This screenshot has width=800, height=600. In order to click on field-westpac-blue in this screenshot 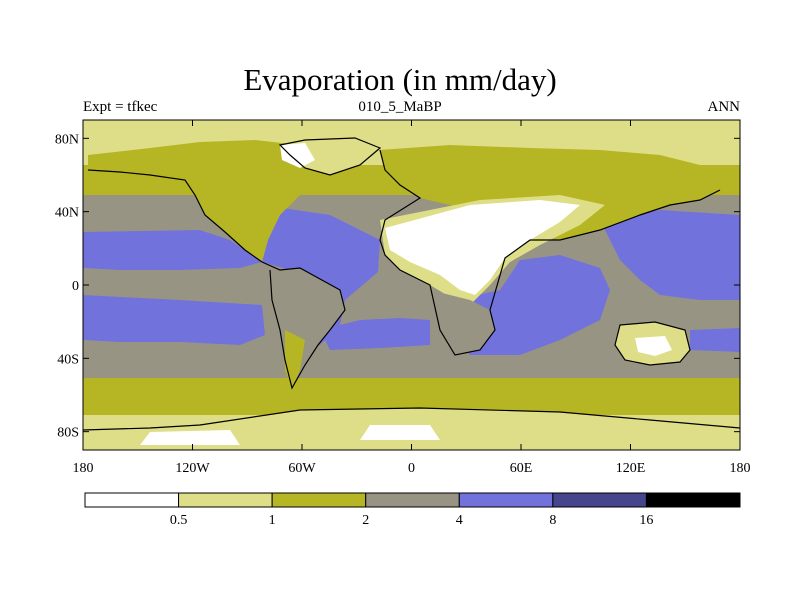, I will do `click(670, 255)`.